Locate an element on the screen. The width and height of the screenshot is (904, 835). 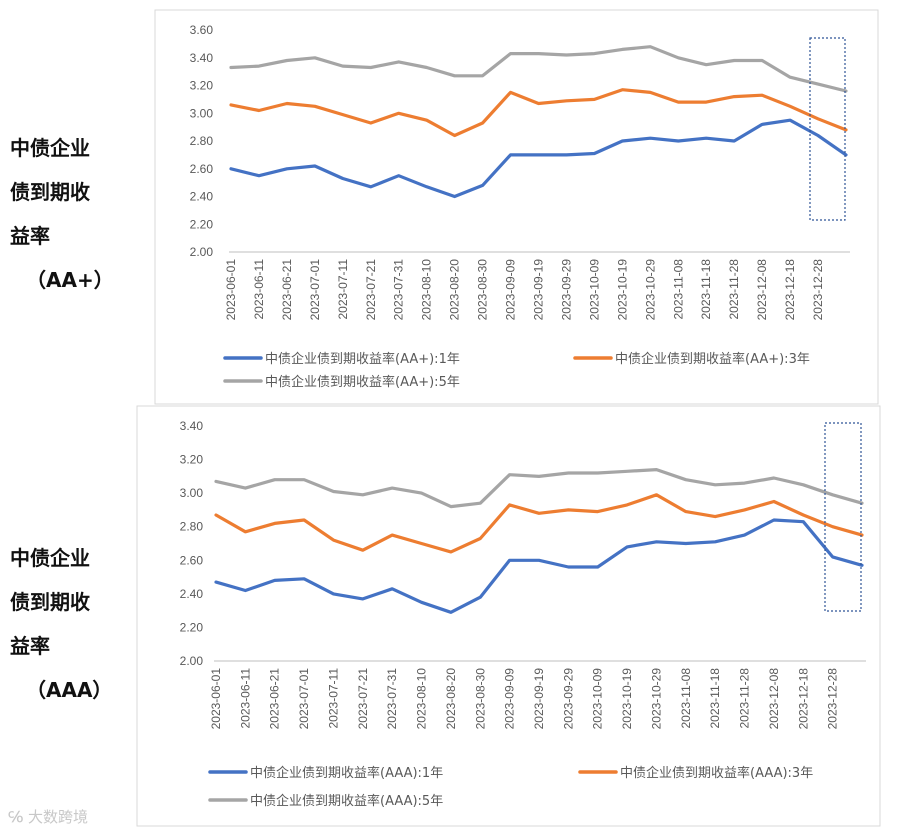
aa-plus-legend-label: 中债企业债到期收益率(AA+):3年 is located at coordinates (712, 359).